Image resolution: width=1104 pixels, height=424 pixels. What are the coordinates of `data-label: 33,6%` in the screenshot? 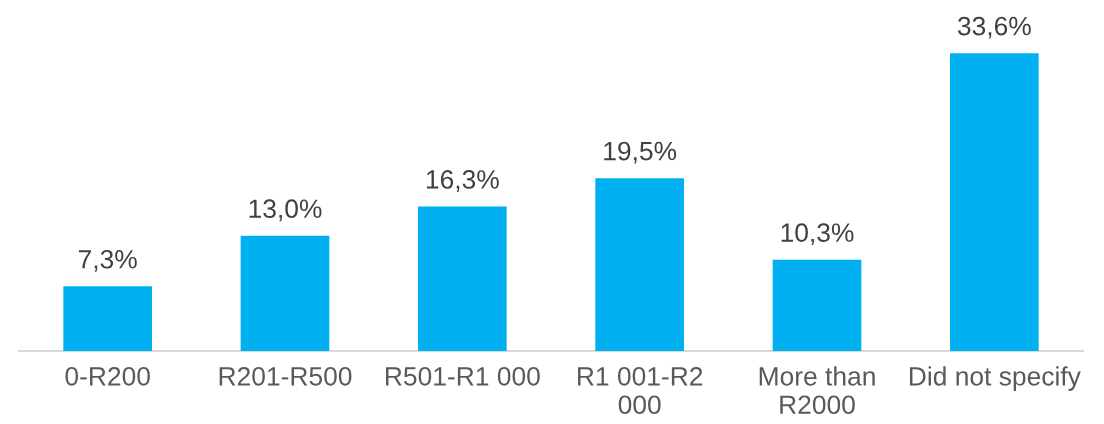 It's located at (994, 27).